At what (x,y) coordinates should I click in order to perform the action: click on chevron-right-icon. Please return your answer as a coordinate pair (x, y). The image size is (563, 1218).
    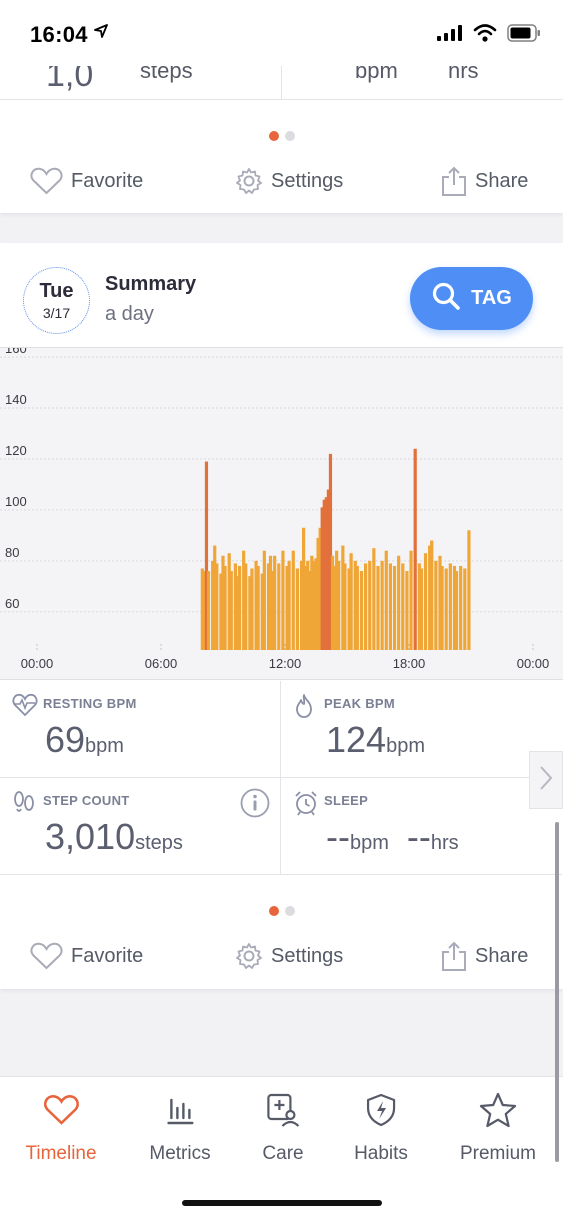
    Looking at the image, I should click on (546, 780).